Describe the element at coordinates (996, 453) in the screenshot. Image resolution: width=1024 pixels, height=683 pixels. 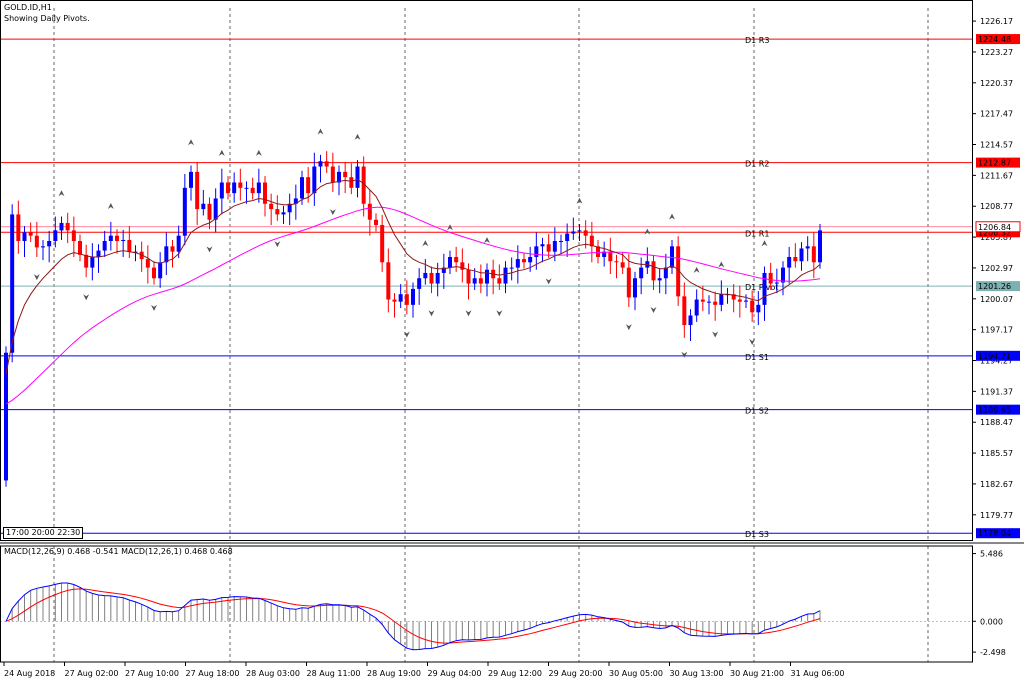
I see `price-tick-label: 1185.57` at that location.